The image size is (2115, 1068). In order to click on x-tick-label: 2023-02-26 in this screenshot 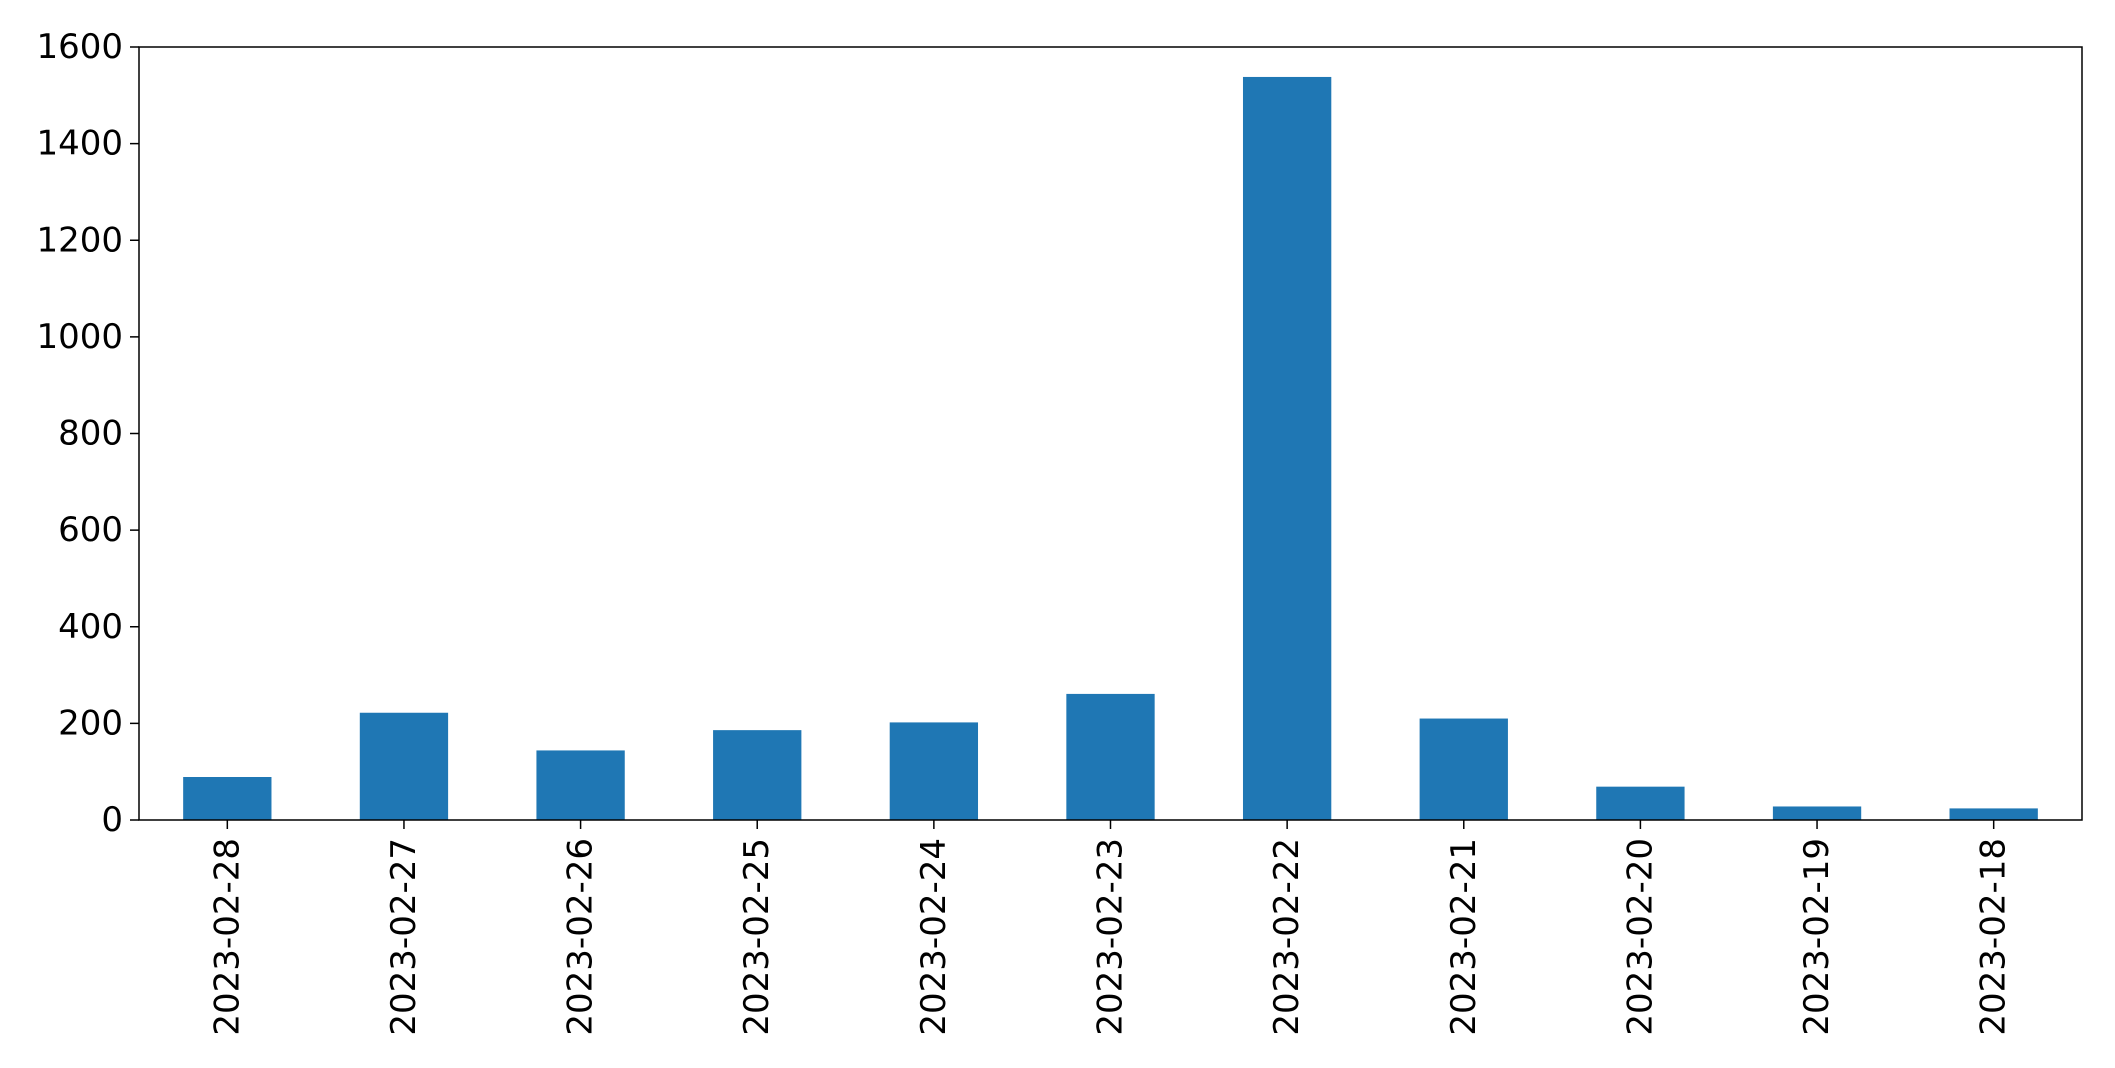, I will do `click(581, 937)`.